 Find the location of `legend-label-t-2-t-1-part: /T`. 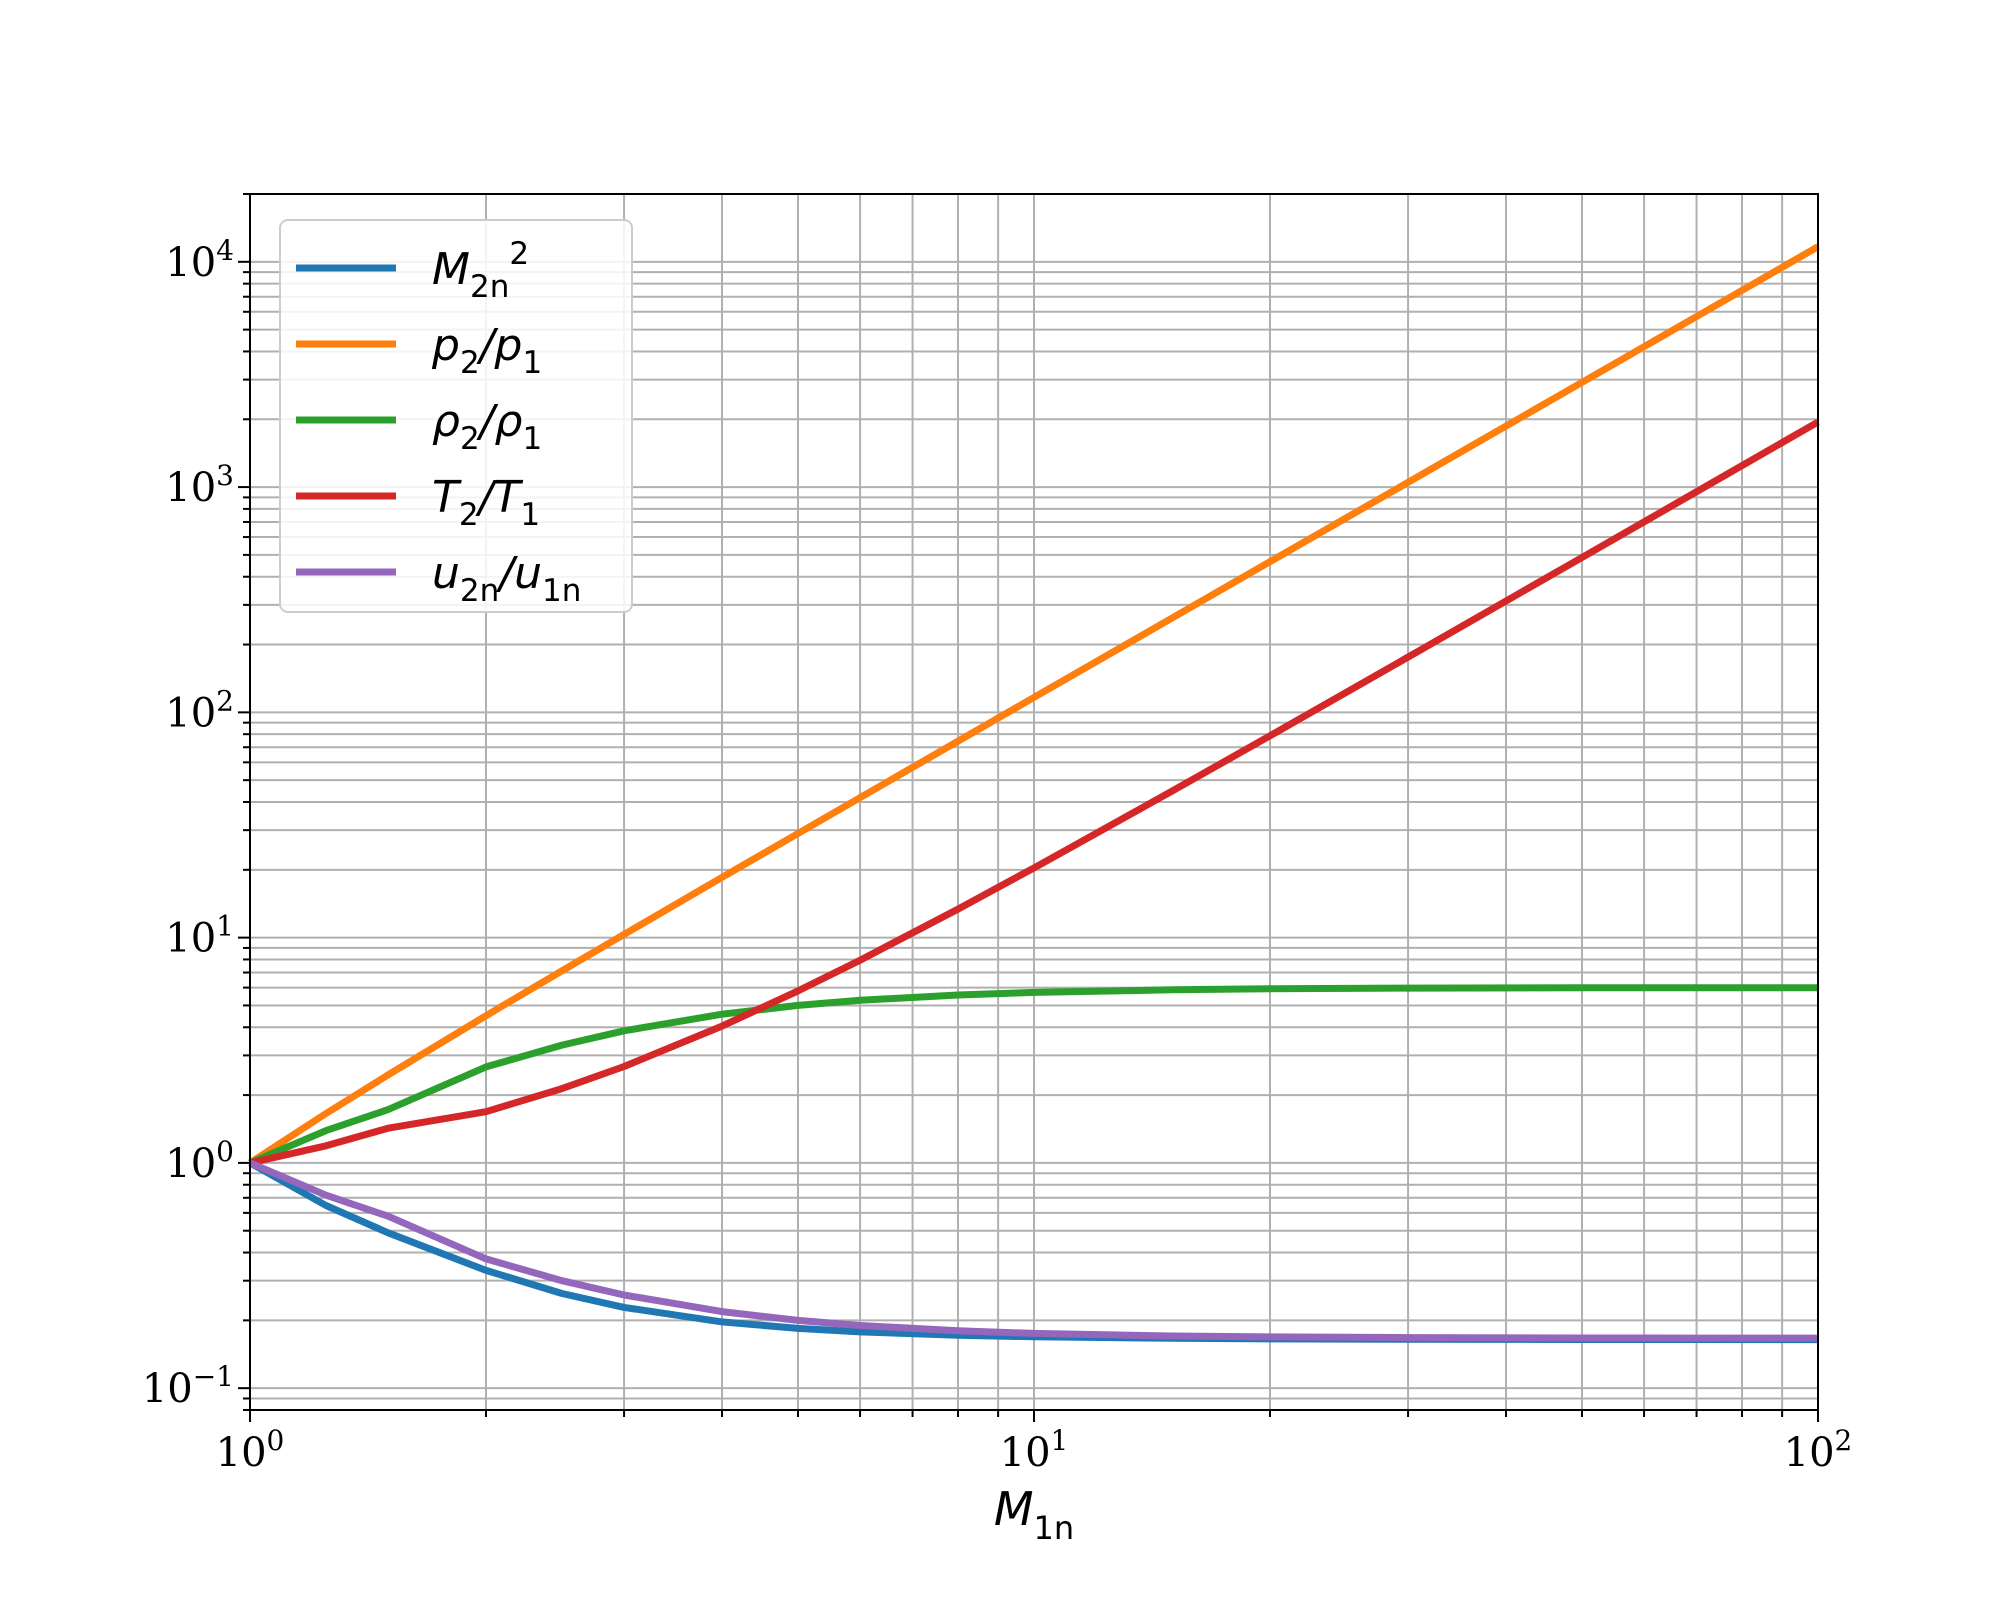

legend-label-t-2-t-1-part: /T is located at coordinates (499, 497).